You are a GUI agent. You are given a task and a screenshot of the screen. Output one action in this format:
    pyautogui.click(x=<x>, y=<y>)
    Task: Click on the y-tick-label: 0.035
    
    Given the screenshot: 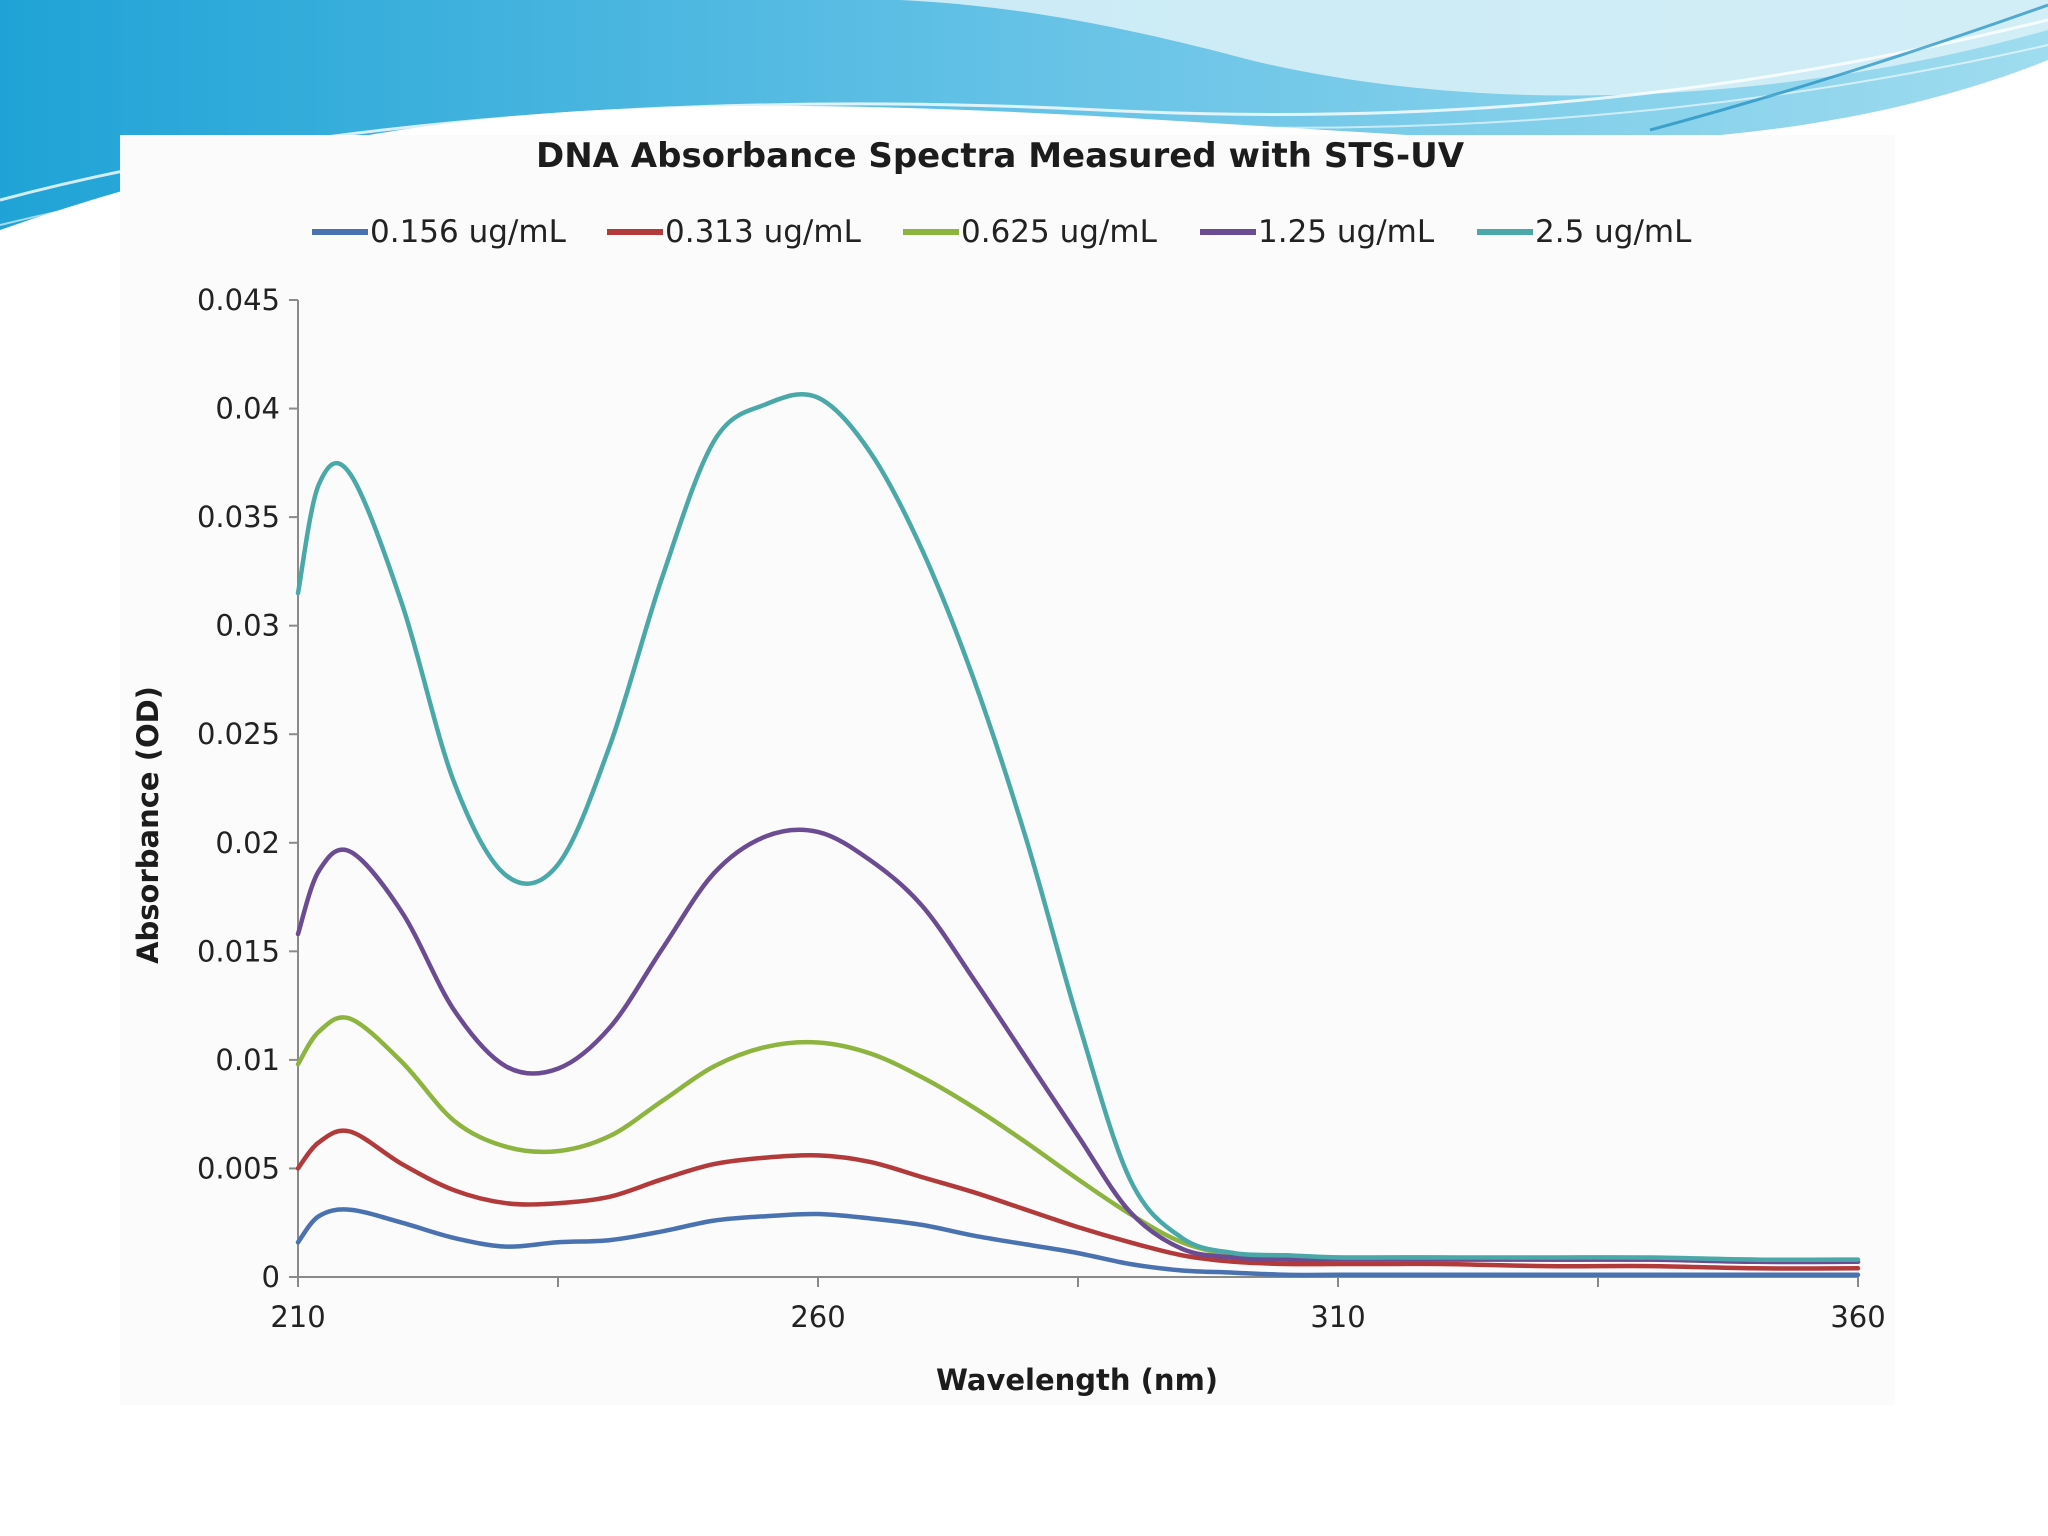 What is the action you would take?
    pyautogui.click(x=238, y=517)
    